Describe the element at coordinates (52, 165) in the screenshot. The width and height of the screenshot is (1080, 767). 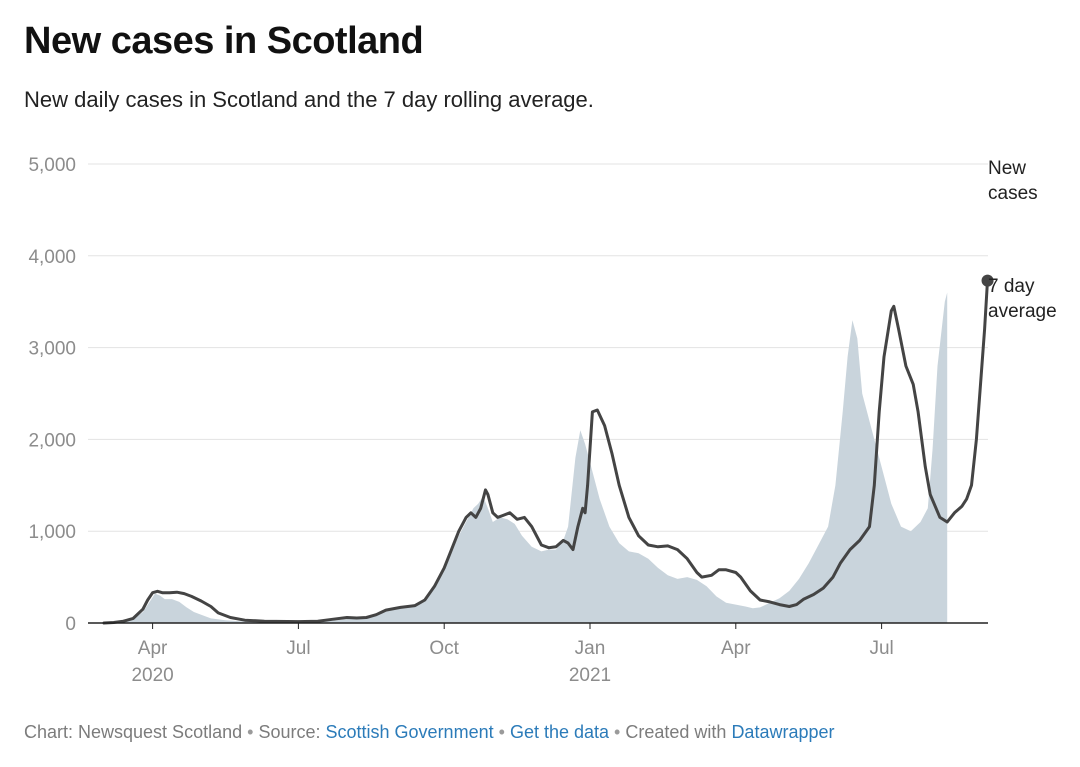
I see `y-tick-label: 5,000` at that location.